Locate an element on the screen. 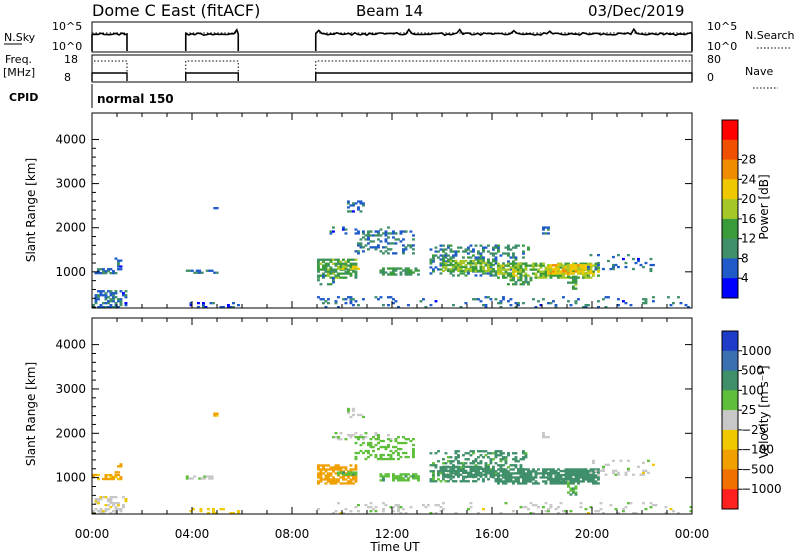  velocity-ytick-label: 4000 is located at coordinates (70, 345).